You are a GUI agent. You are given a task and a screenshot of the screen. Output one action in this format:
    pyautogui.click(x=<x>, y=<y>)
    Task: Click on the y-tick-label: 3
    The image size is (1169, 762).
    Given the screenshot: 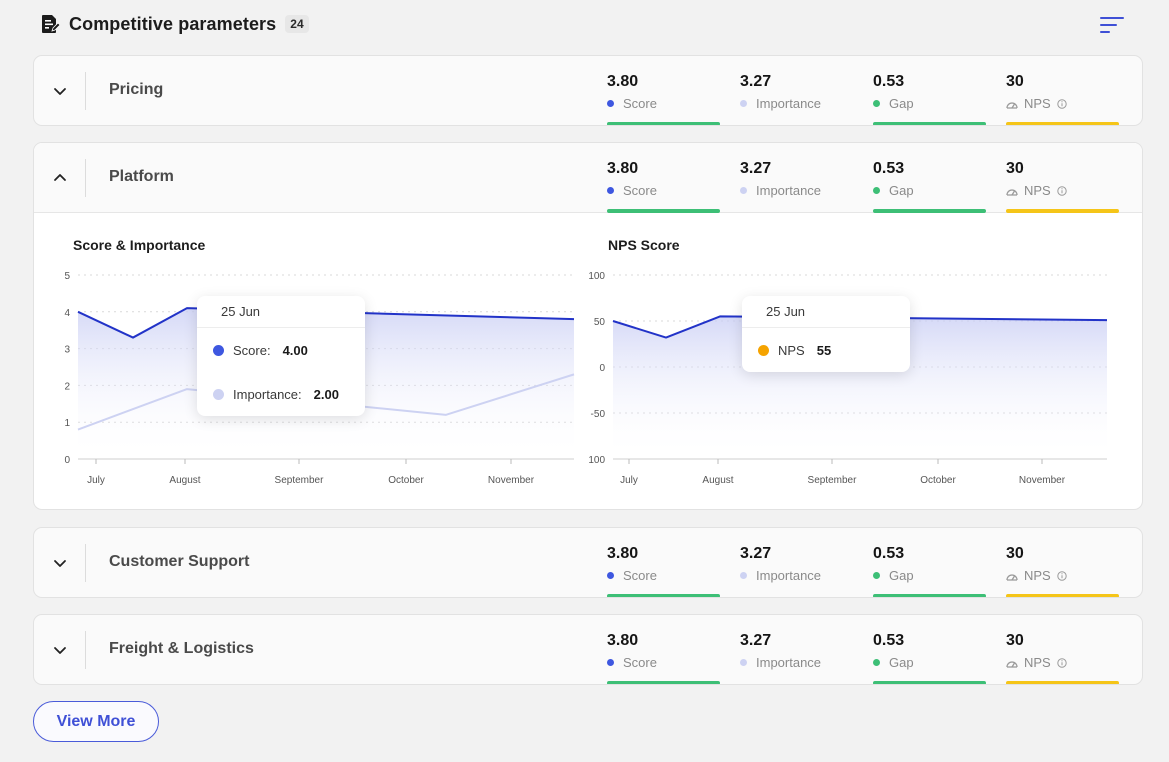 What is the action you would take?
    pyautogui.click(x=67, y=350)
    